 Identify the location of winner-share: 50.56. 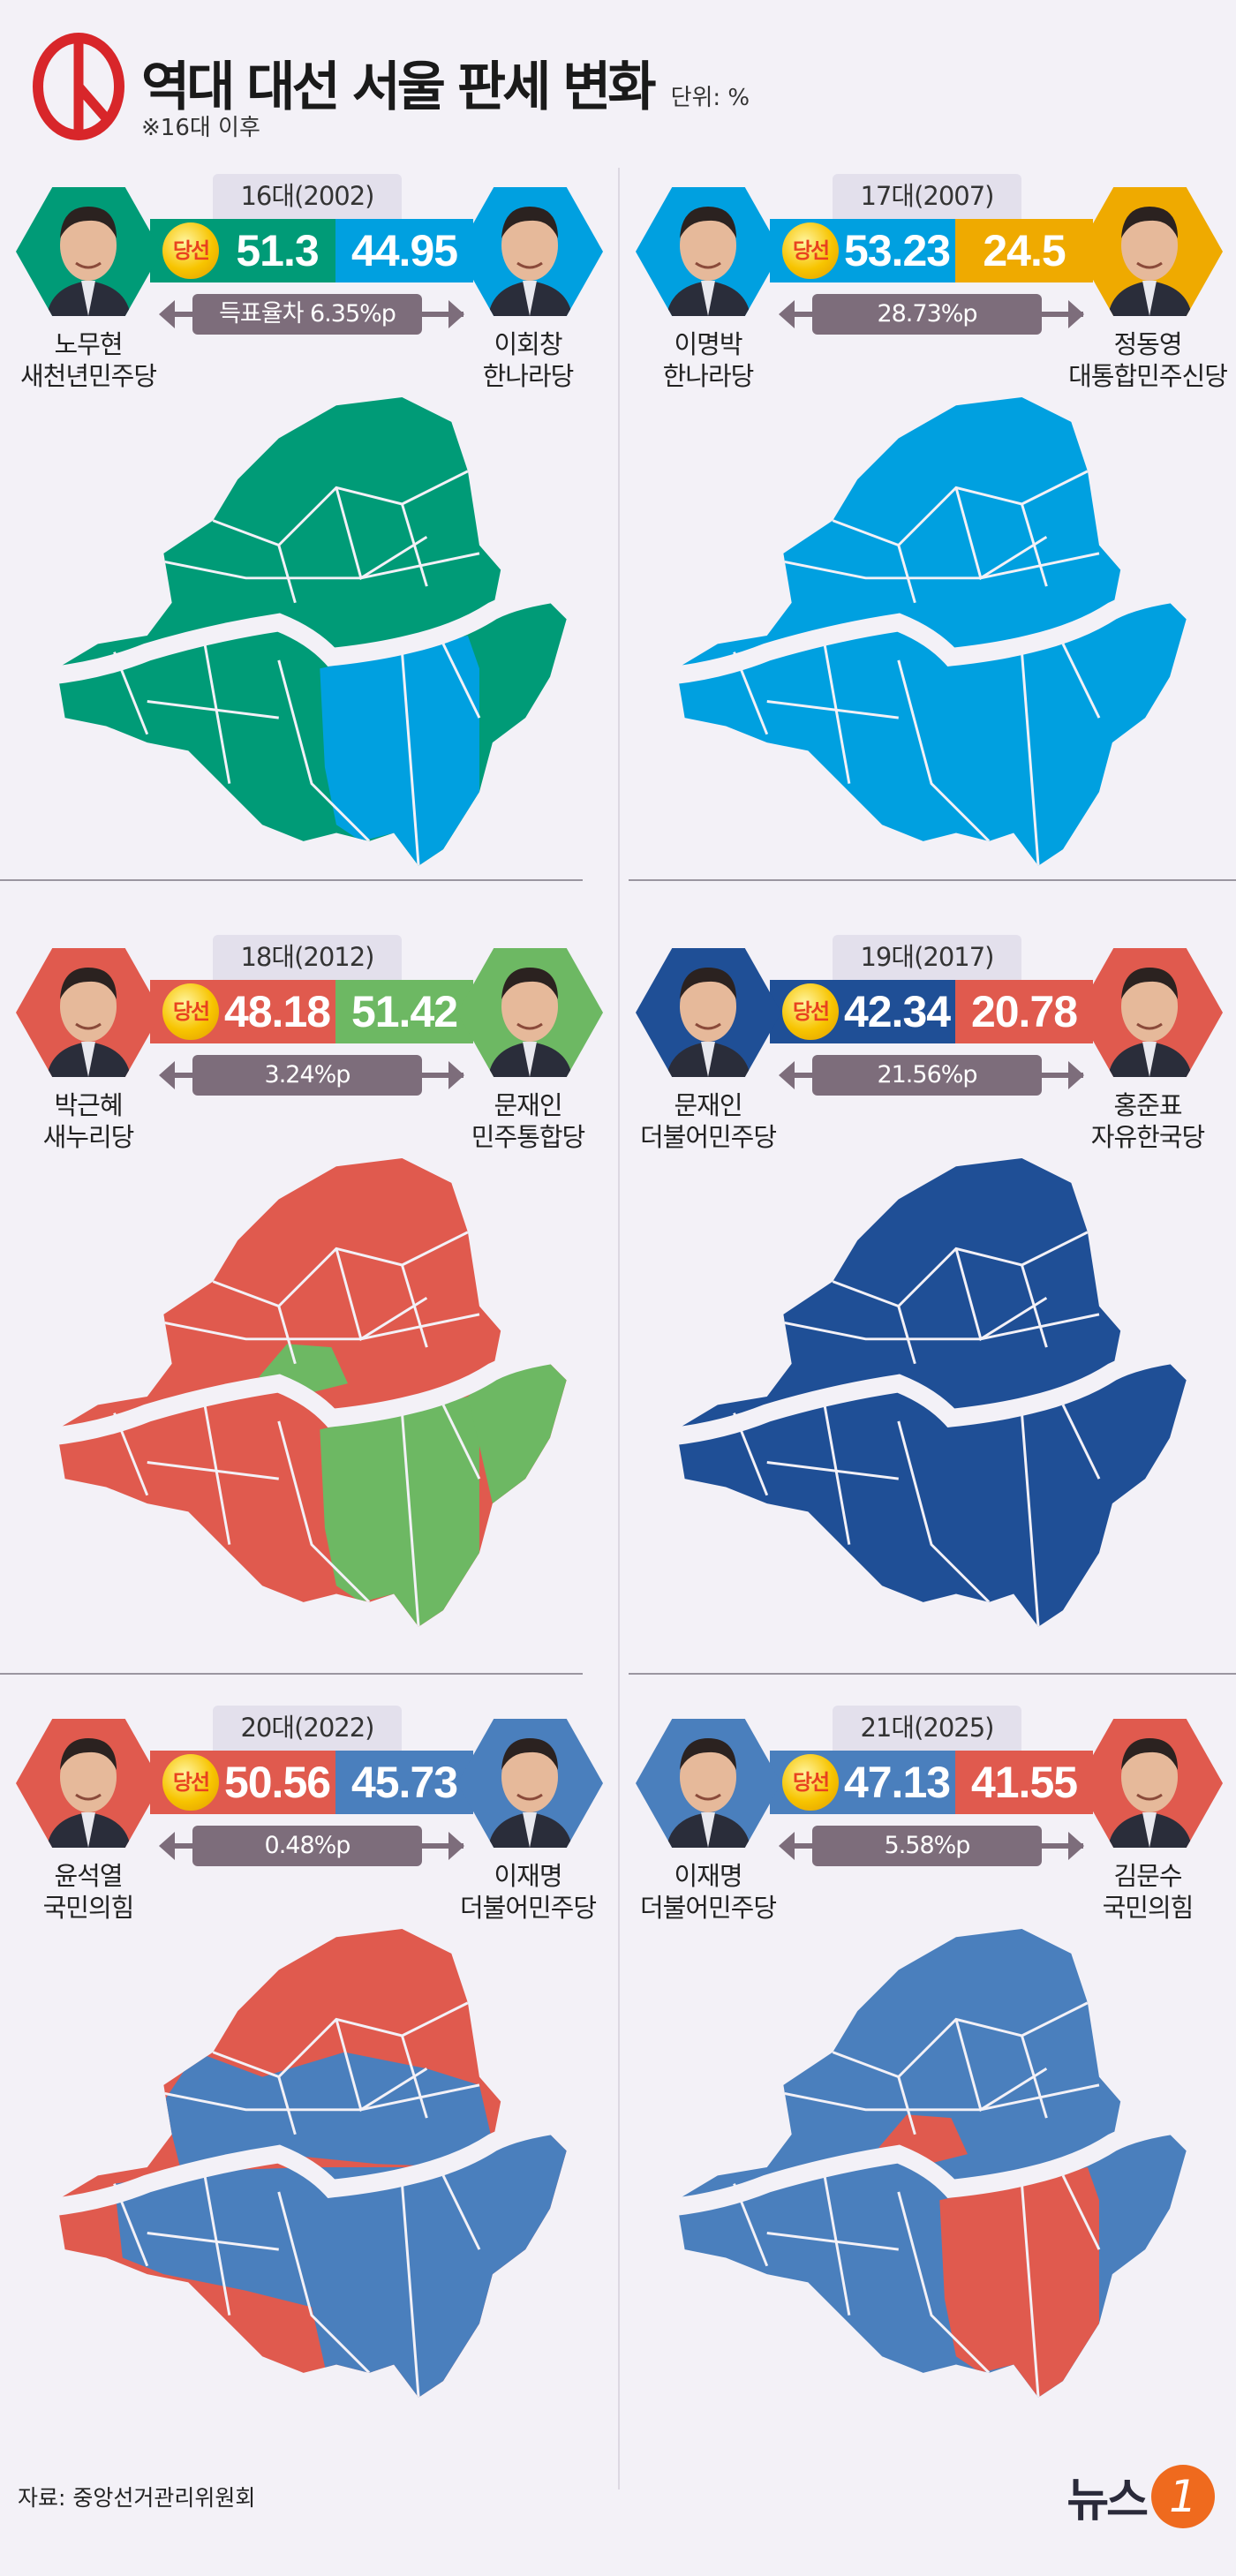
(277, 1783).